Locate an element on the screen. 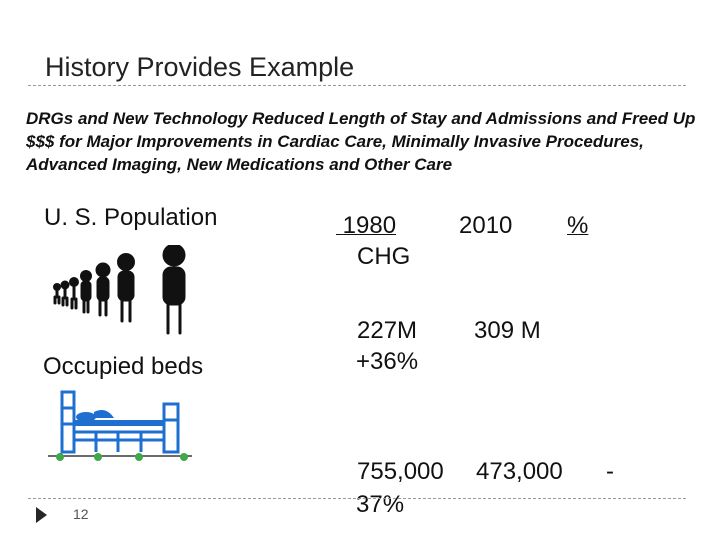 The image size is (720, 540). header-1980: 1980 is located at coordinates (366, 226).